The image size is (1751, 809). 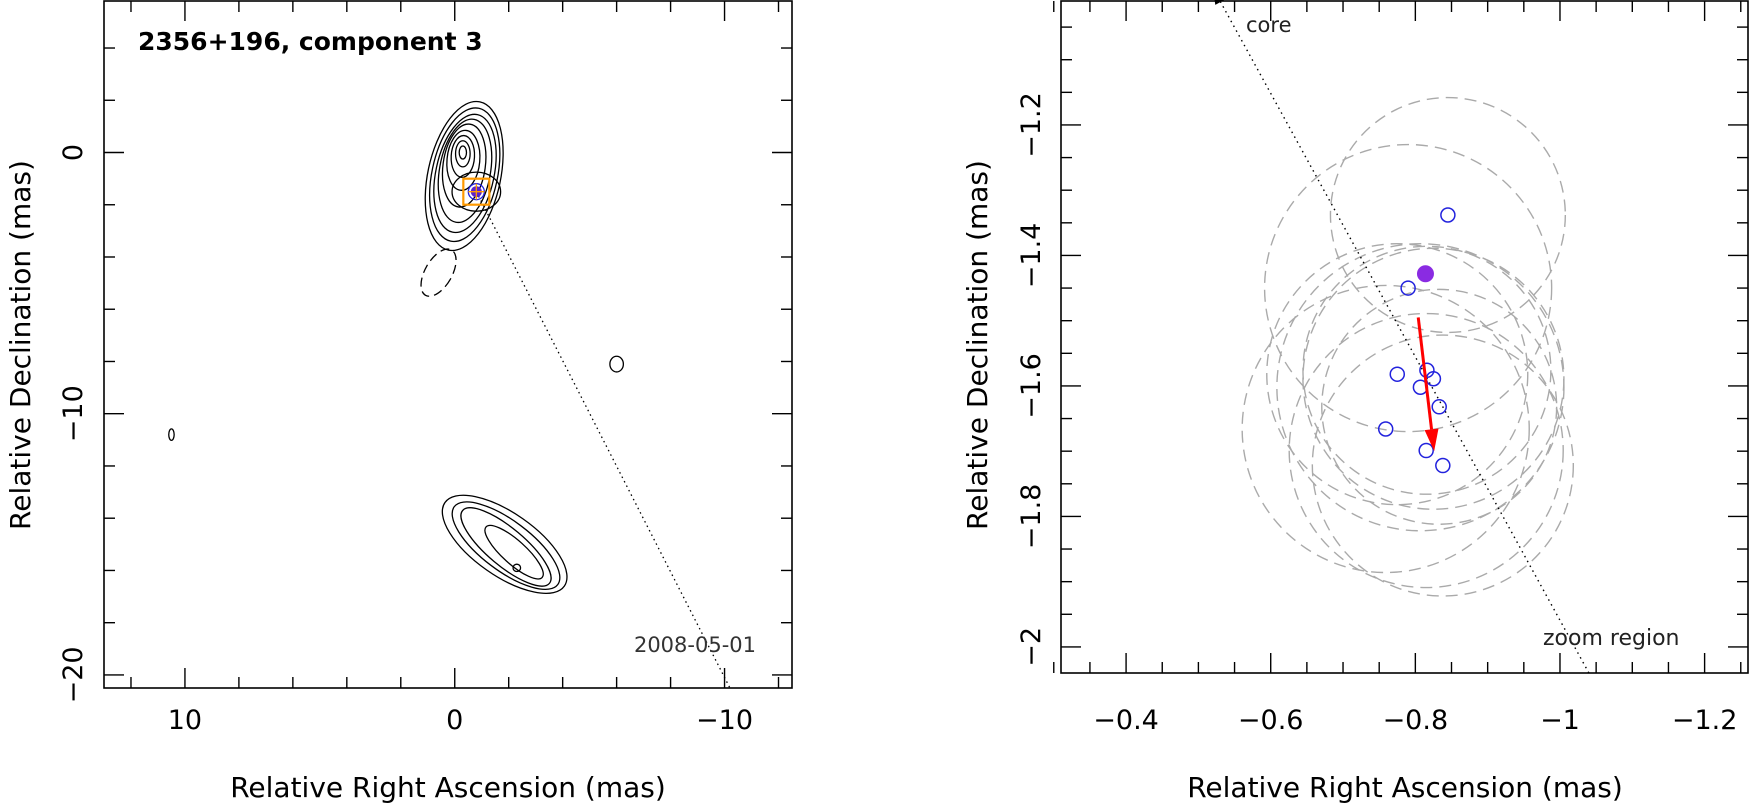 I want to click on right-x-tick-labels: −0.4 −0.6 −0.8 −1 −1.2, so click(x=1415, y=720).